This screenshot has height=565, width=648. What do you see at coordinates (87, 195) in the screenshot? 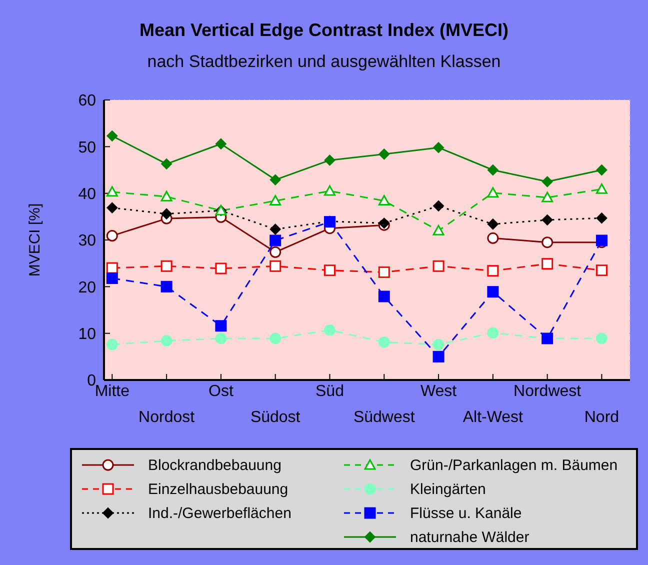
I see `y-tick-label: 40` at bounding box center [87, 195].